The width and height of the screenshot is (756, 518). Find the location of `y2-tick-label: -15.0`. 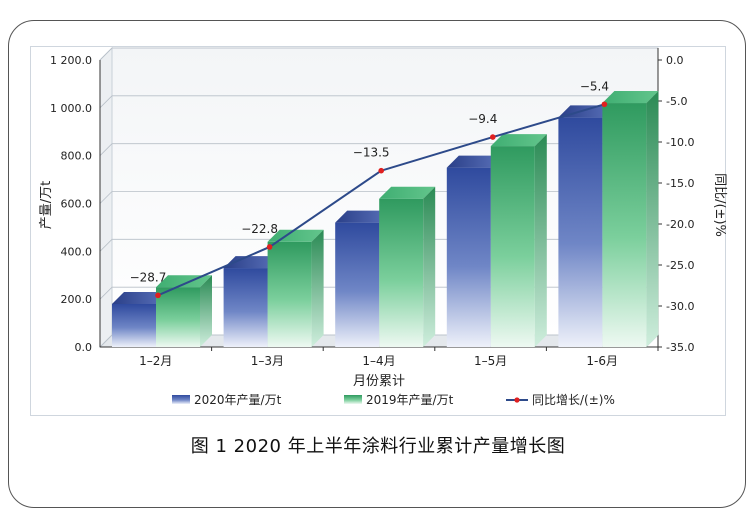

y2-tick-label: -15.0 is located at coordinates (680, 183).